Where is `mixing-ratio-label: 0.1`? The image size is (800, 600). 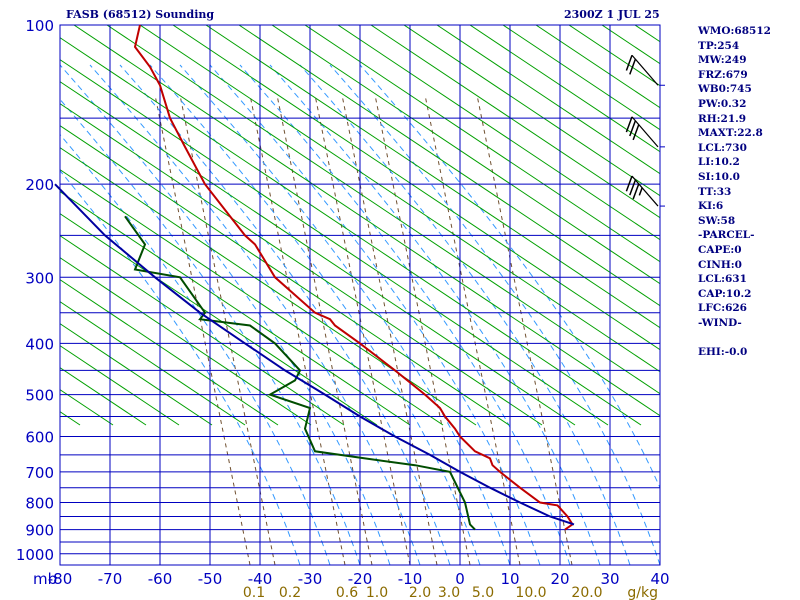 mixing-ratio-label: 0.1 is located at coordinates (254, 592).